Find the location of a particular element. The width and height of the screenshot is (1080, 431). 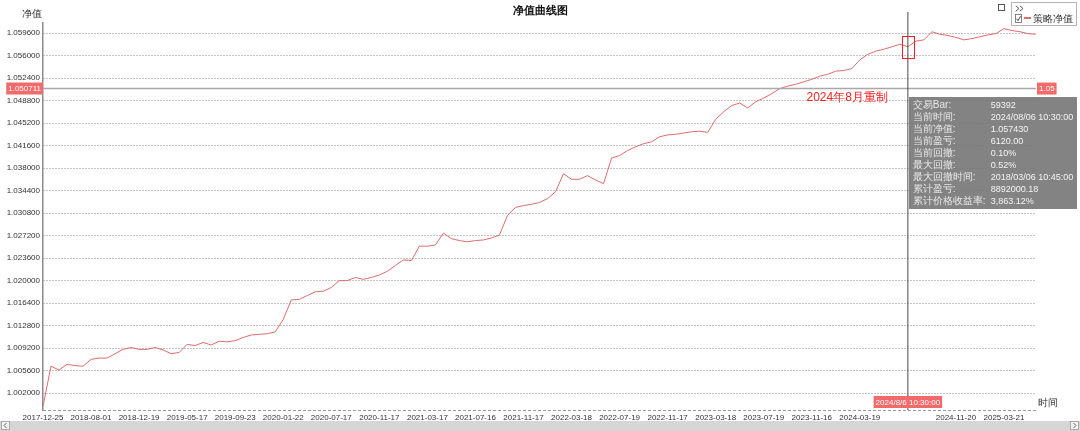

annotation: 2018/03/06 10:45:00 is located at coordinates (1032, 176).